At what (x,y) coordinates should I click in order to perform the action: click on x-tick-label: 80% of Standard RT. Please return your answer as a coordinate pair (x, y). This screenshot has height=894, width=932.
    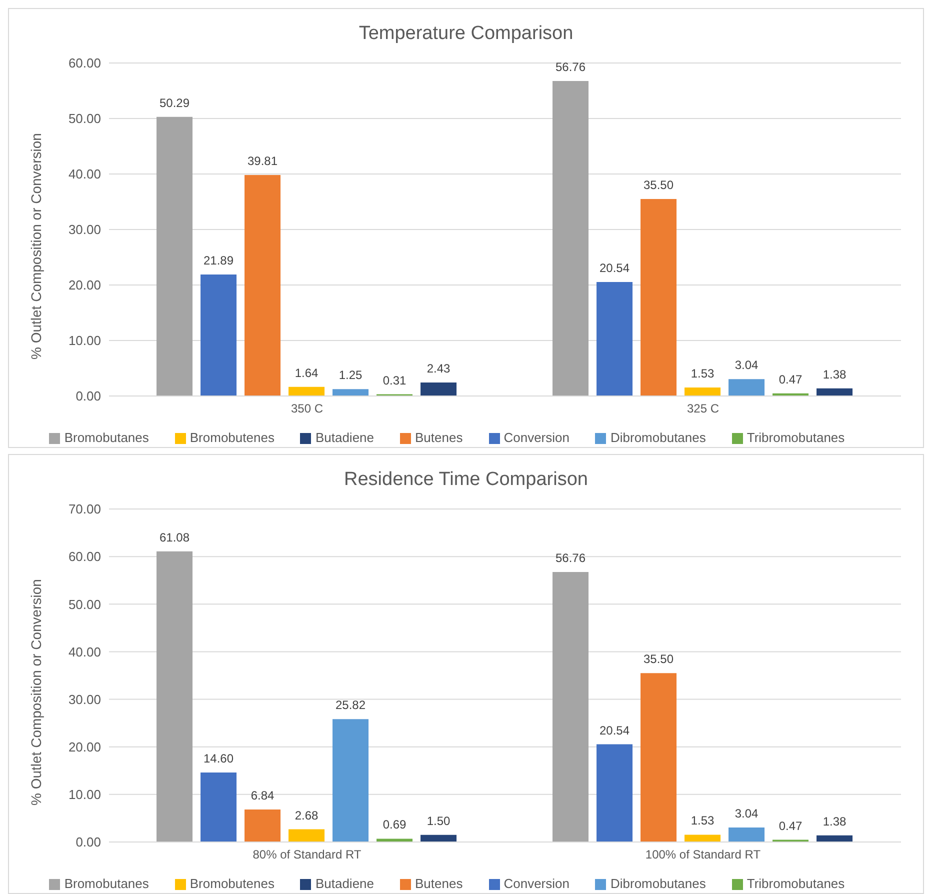
    Looking at the image, I should click on (307, 855).